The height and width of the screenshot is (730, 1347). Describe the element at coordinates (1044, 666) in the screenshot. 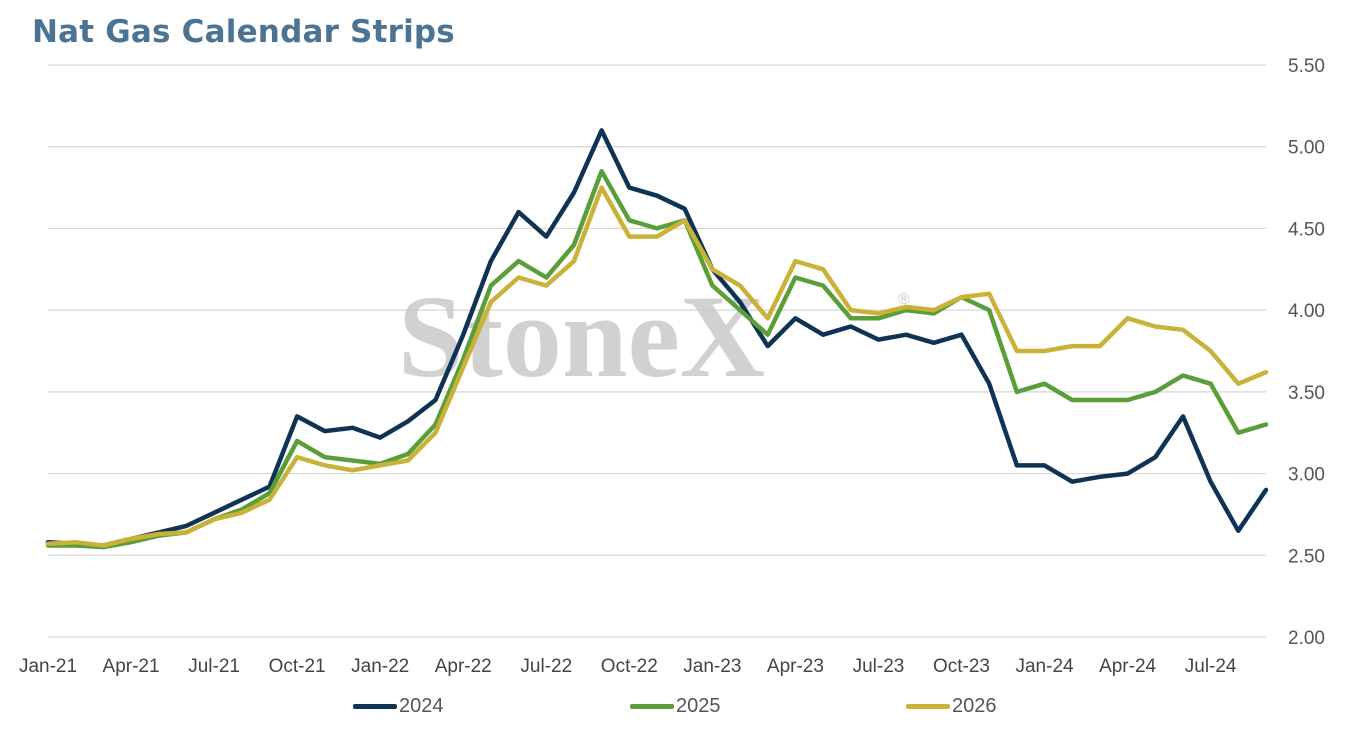

I see `x-tick-label: Jan-24` at that location.